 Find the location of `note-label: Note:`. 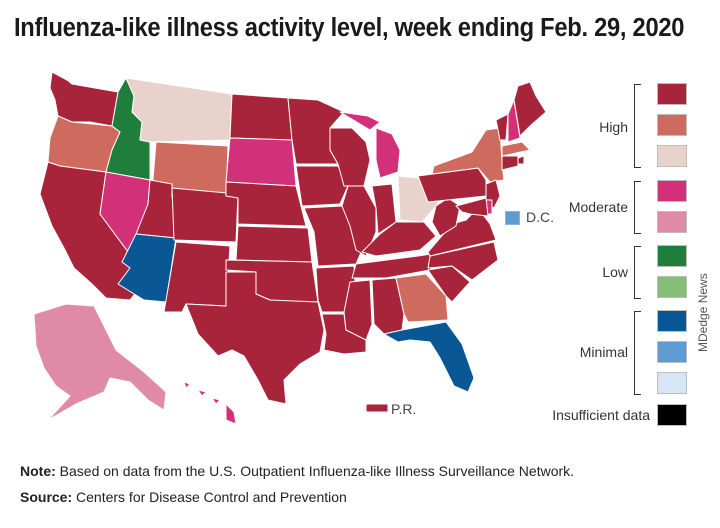

note-label: Note: is located at coordinates (38, 471).